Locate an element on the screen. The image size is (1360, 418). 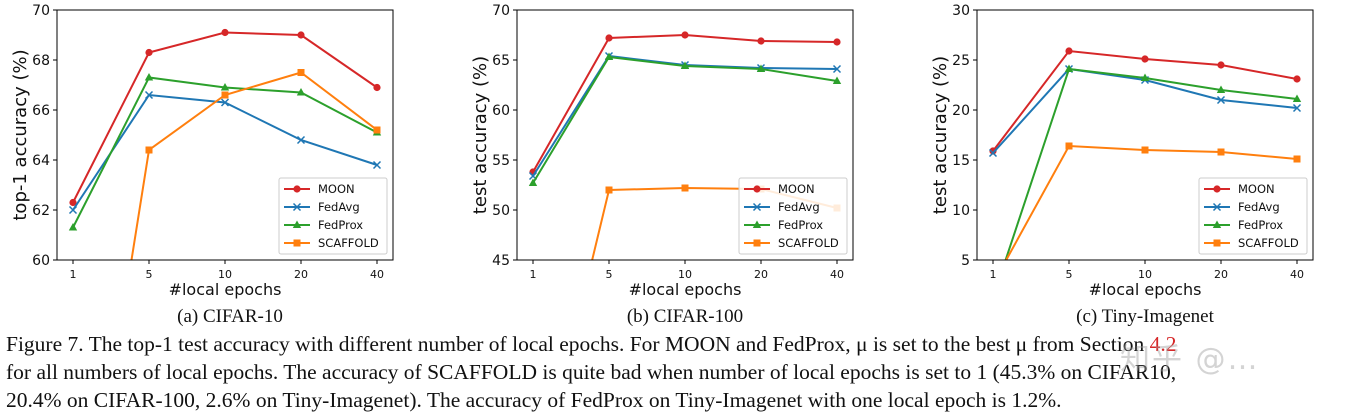
y-tick-label: 68 is located at coordinates (41, 61).